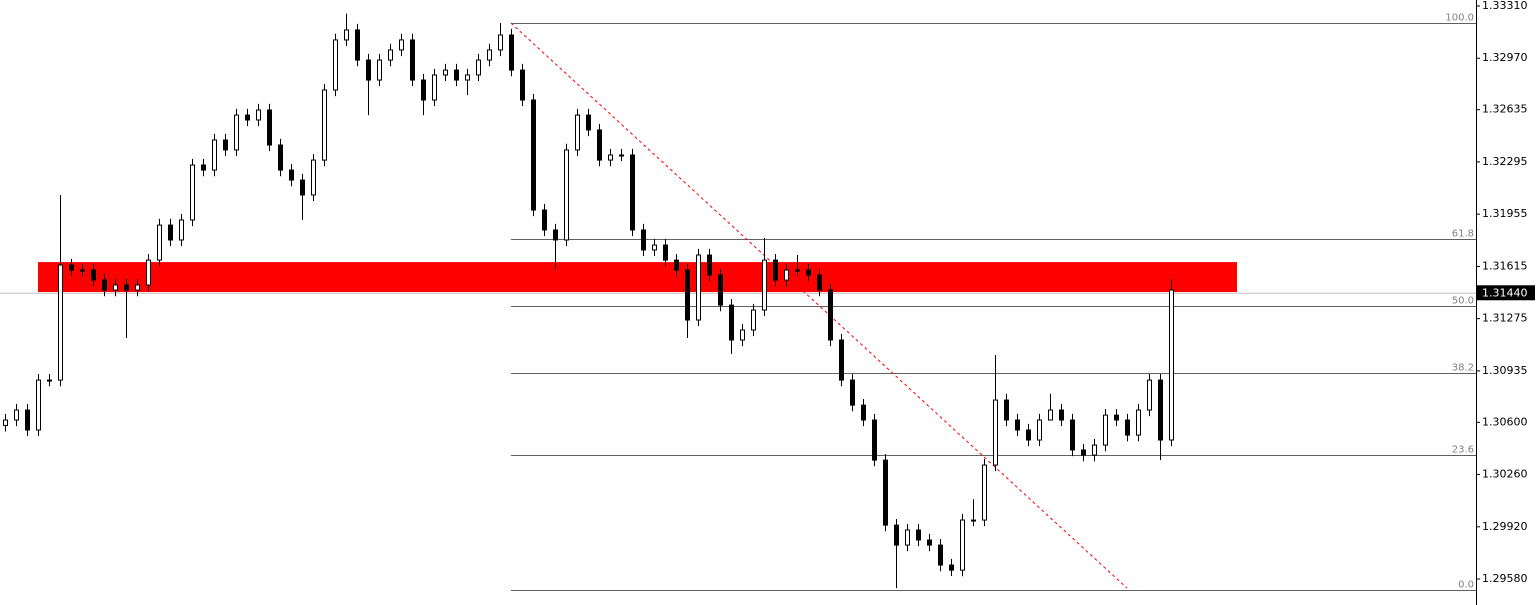  What do you see at coordinates (1463, 234) in the screenshot?
I see `fib-label: 61.8` at bounding box center [1463, 234].